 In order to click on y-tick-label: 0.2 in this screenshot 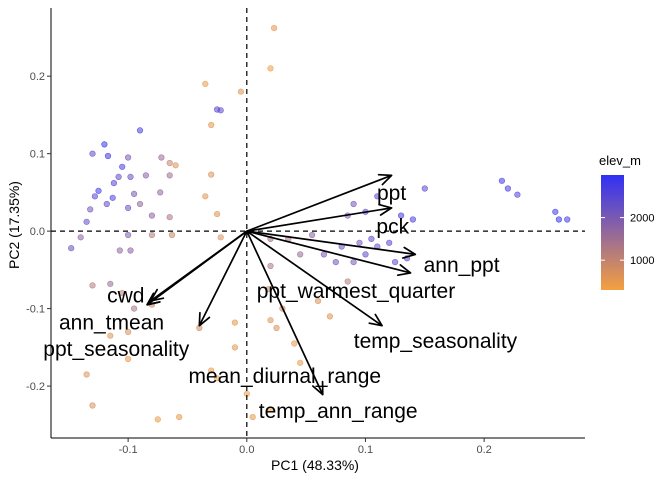, I will do `click(37, 77)`.